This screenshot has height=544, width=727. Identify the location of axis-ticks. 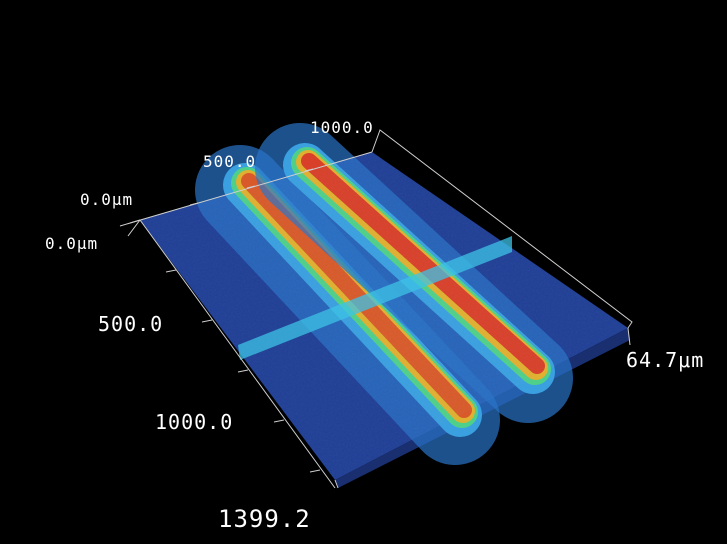
(224, 320).